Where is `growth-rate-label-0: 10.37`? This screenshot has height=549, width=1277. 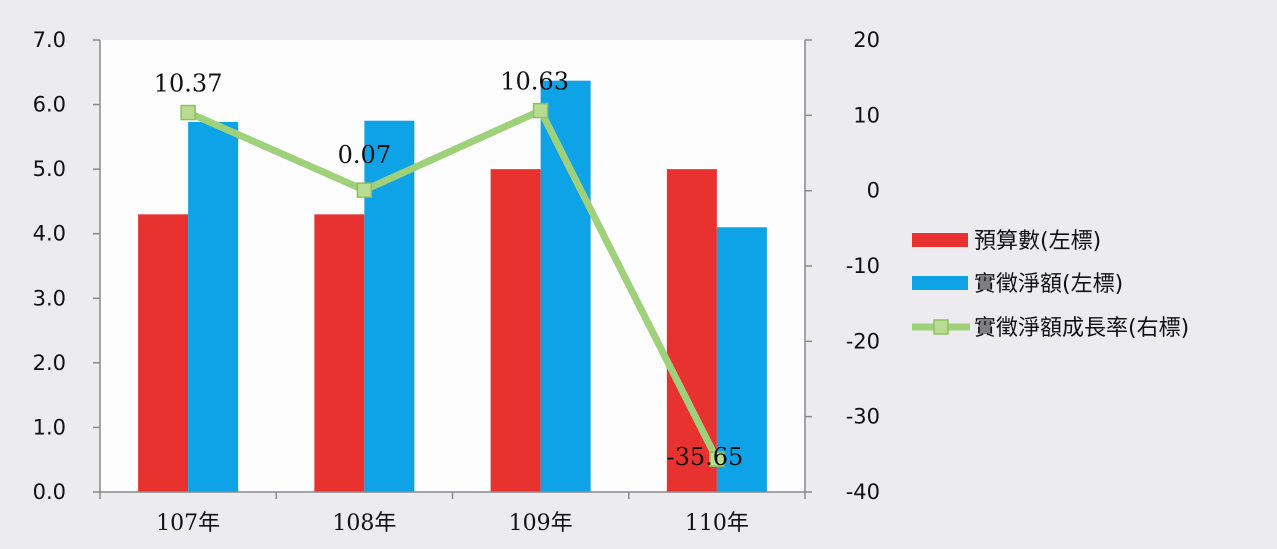 growth-rate-label-0: 10.37 is located at coordinates (188, 84).